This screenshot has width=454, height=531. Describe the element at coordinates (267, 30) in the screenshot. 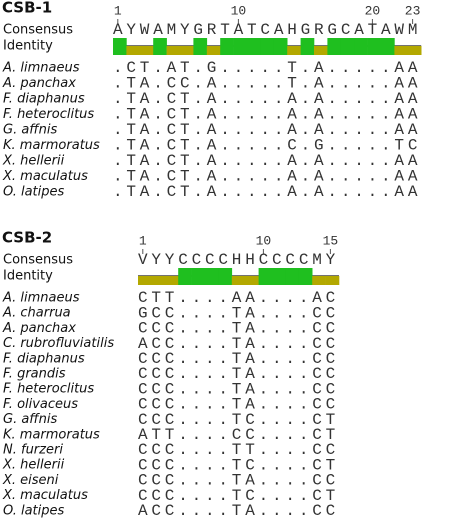

I see `consensus-sequence: AYWAMYGRTATCAHGRGCATAWM` at that location.